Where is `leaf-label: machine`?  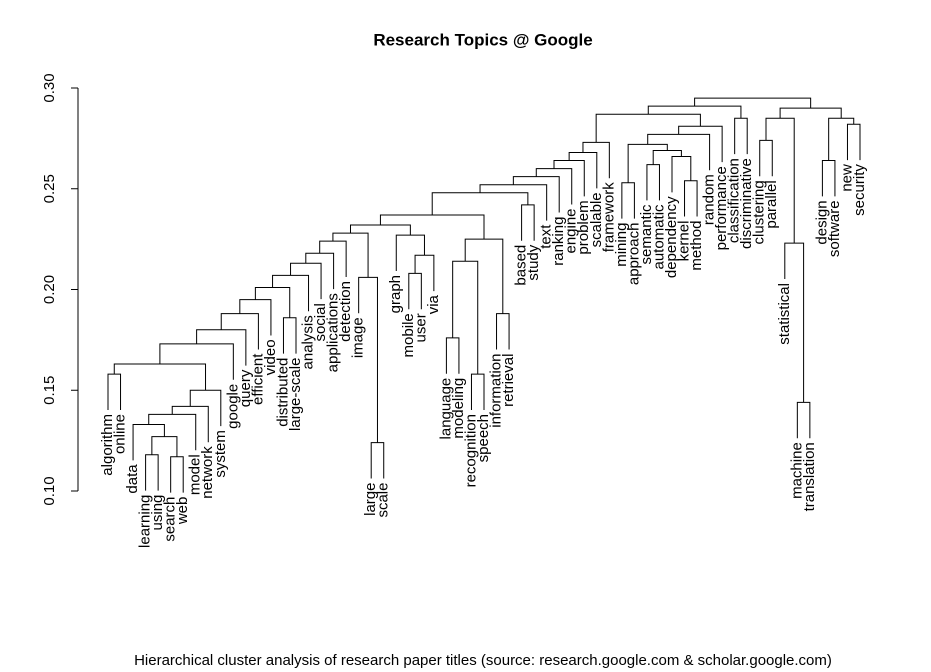
leaf-label: machine is located at coordinates (796, 470).